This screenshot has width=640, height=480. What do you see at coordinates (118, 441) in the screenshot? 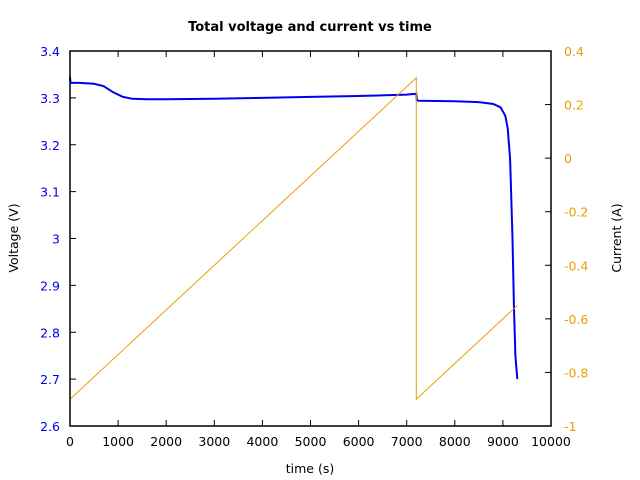
I see `x-tick-label: 1000` at bounding box center [118, 441].